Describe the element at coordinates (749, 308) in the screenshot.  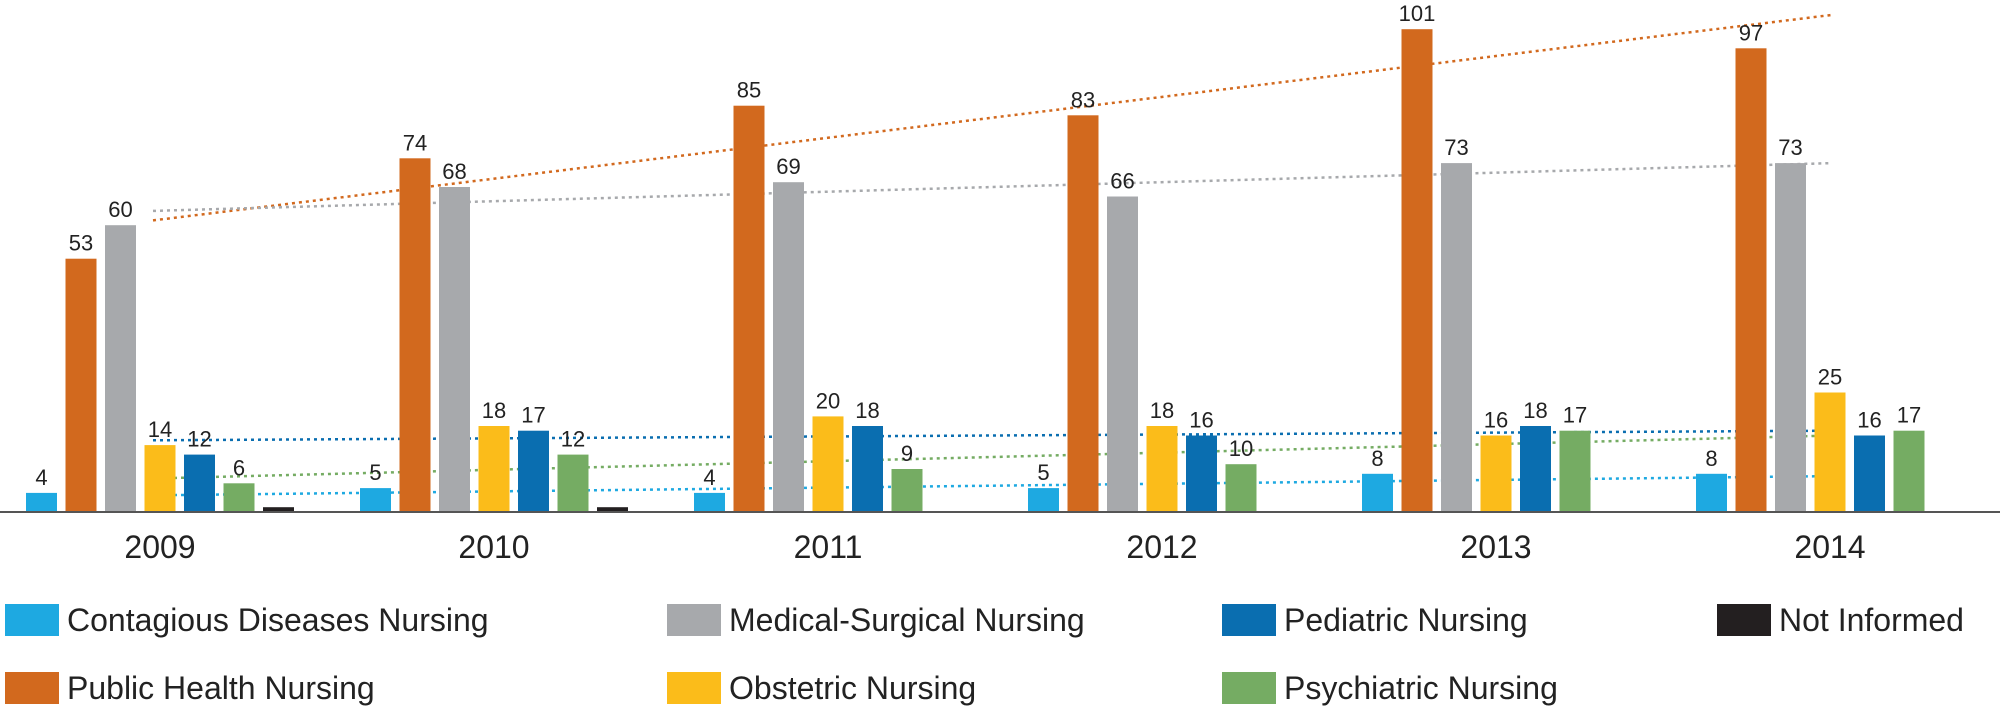
I see `bar-public-health-nursing-2011` at that location.